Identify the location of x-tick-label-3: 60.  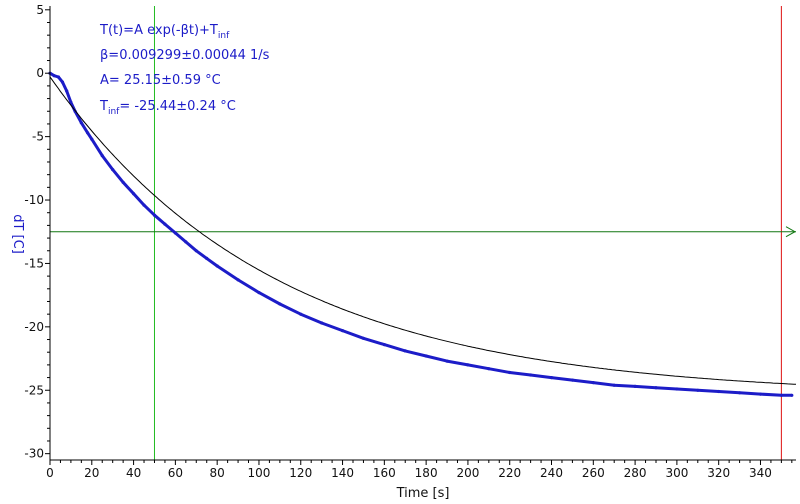
(175, 473).